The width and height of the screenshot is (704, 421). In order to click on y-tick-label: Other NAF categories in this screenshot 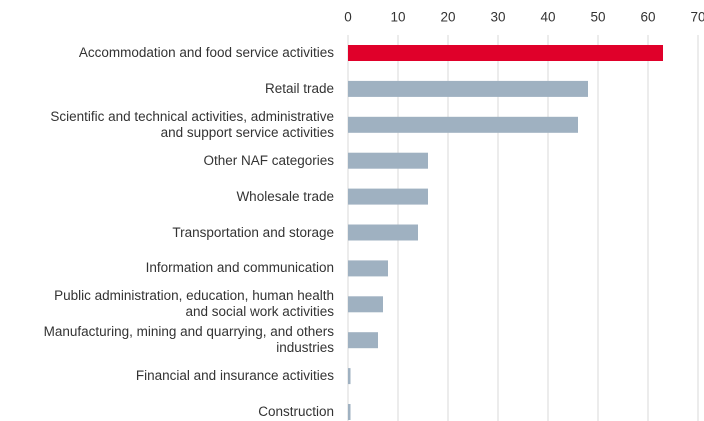, I will do `click(268, 160)`.